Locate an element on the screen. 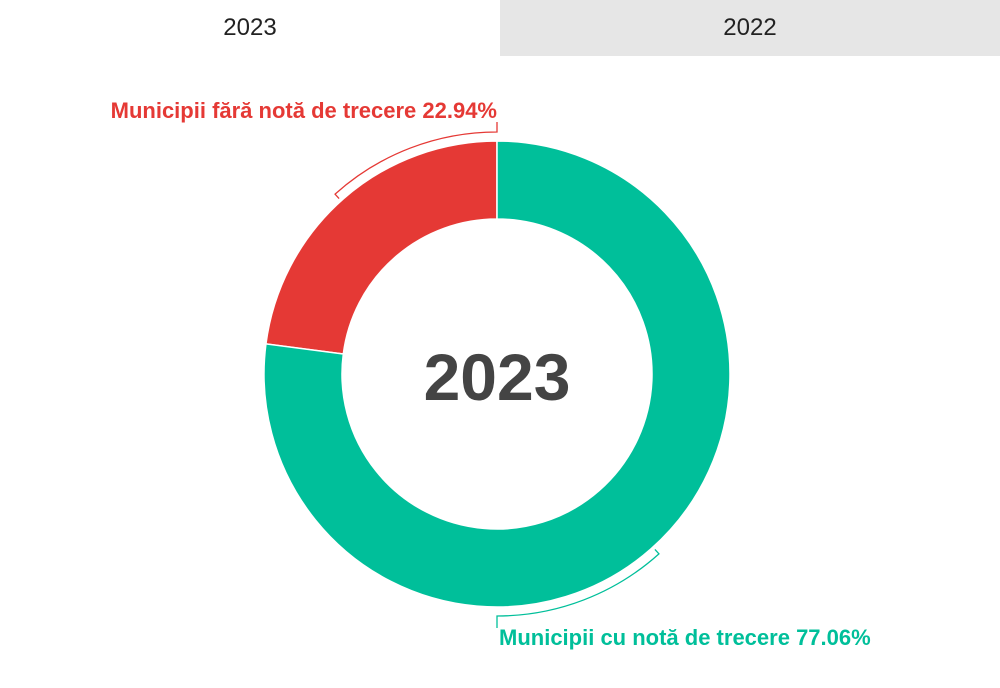 Image resolution: width=1000 pixels, height=688 pixels. slice-label-fail: Municipii fără notă de trecere 22.94% is located at coordinates (304, 110).